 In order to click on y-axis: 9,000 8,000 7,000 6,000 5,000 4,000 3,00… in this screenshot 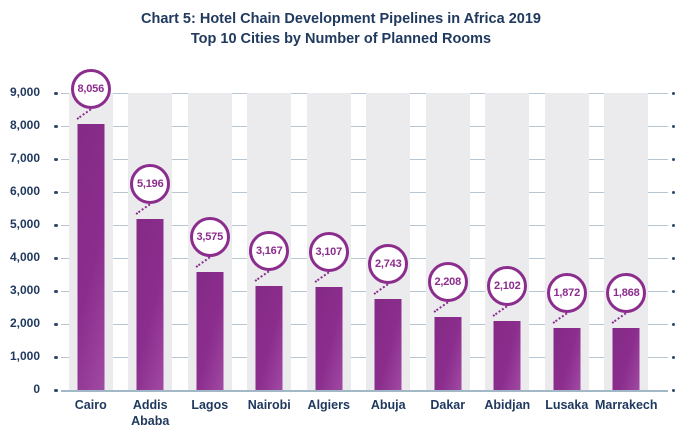, I will do `click(25, 240)`.